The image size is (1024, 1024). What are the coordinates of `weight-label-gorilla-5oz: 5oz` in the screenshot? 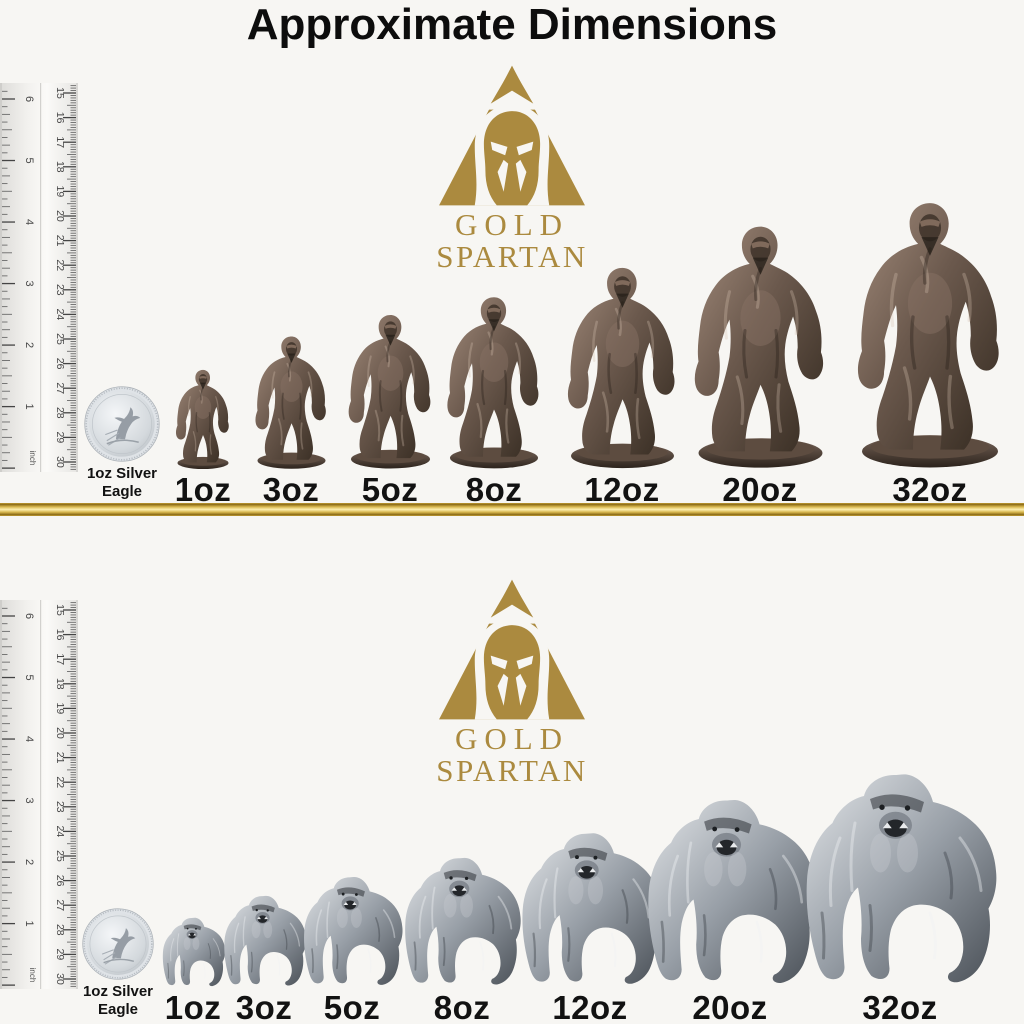 It's located at (352, 1006).